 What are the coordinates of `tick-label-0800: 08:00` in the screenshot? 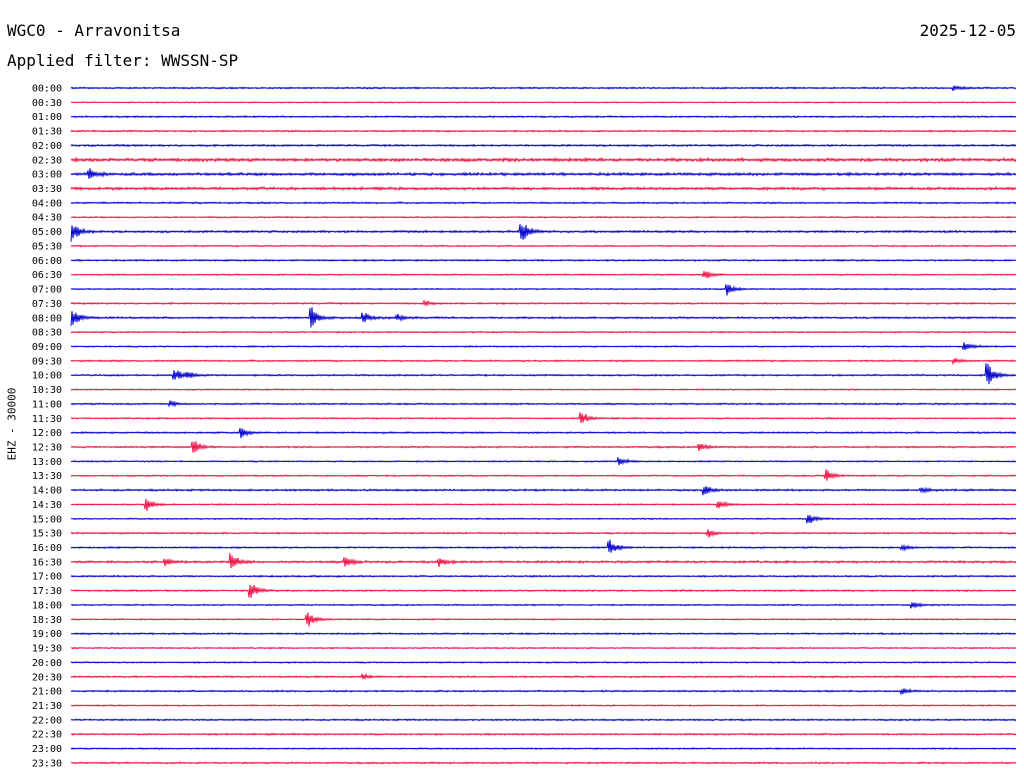 It's located at (47, 318).